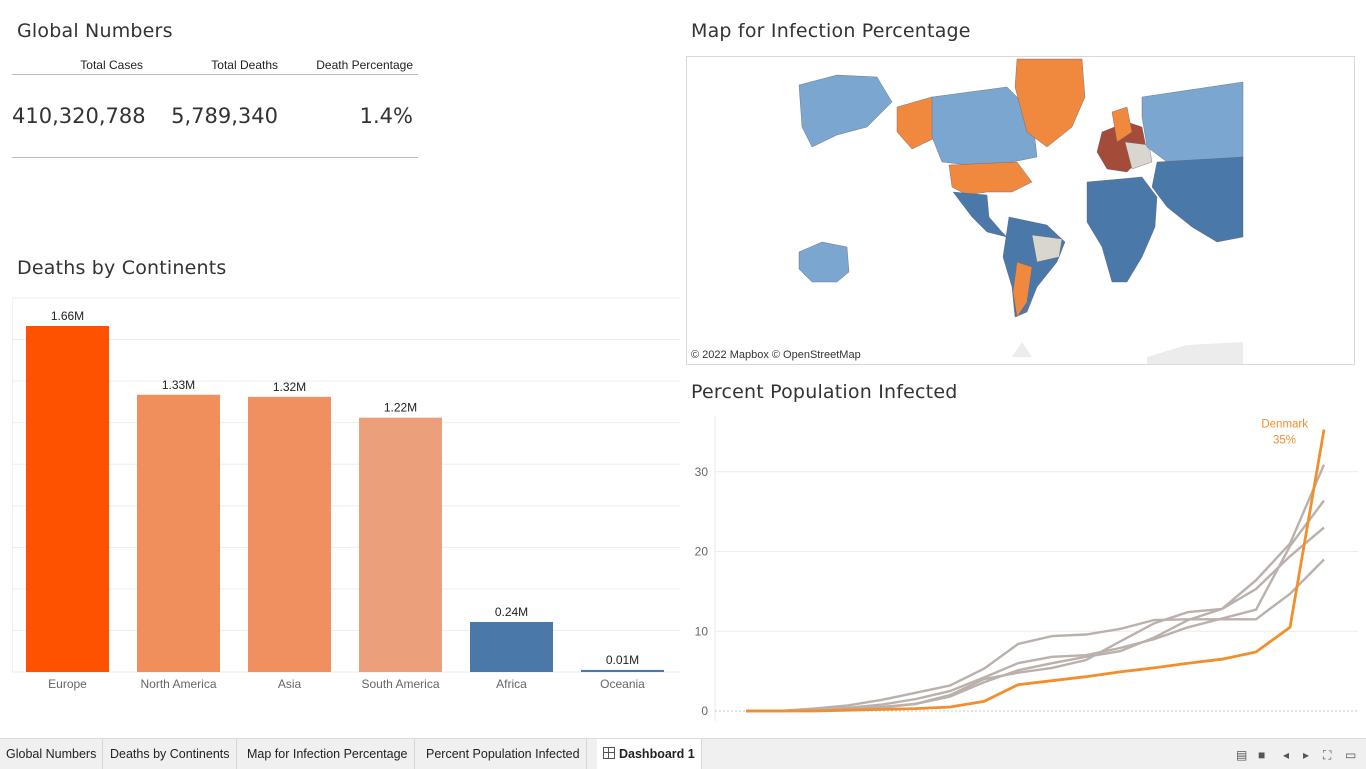 Image resolution: width=1366 pixels, height=769 pixels. Describe the element at coordinates (704, 711) in the screenshot. I see `y-tick-label: 0` at that location.